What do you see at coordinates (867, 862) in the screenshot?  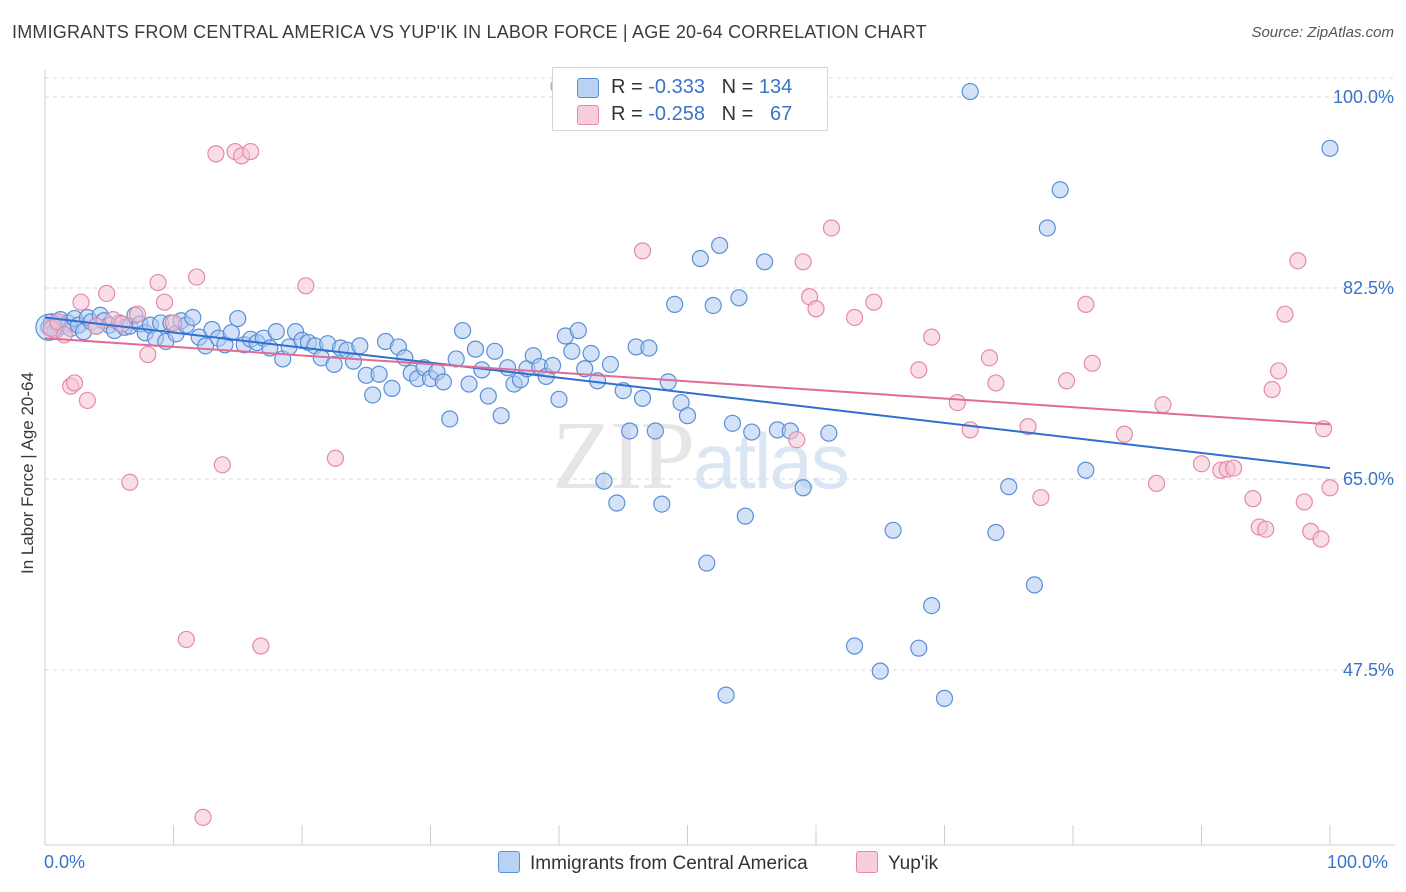 I see `legend-swatch-pink` at bounding box center [867, 862].